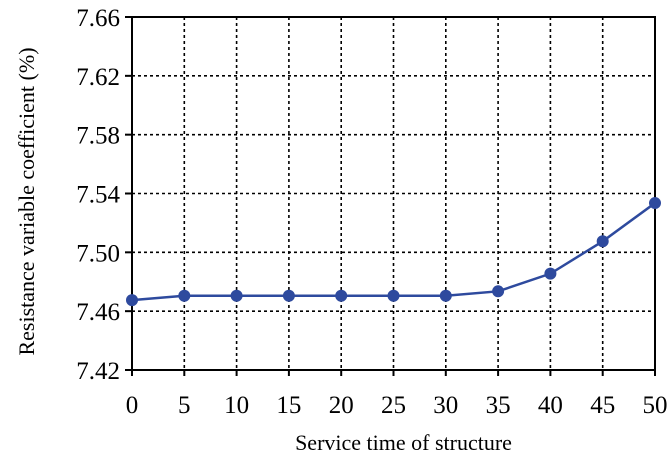 The height and width of the screenshot is (460, 670). Describe the element at coordinates (98, 312) in the screenshot. I see `y-tick-label: 7.46` at that location.